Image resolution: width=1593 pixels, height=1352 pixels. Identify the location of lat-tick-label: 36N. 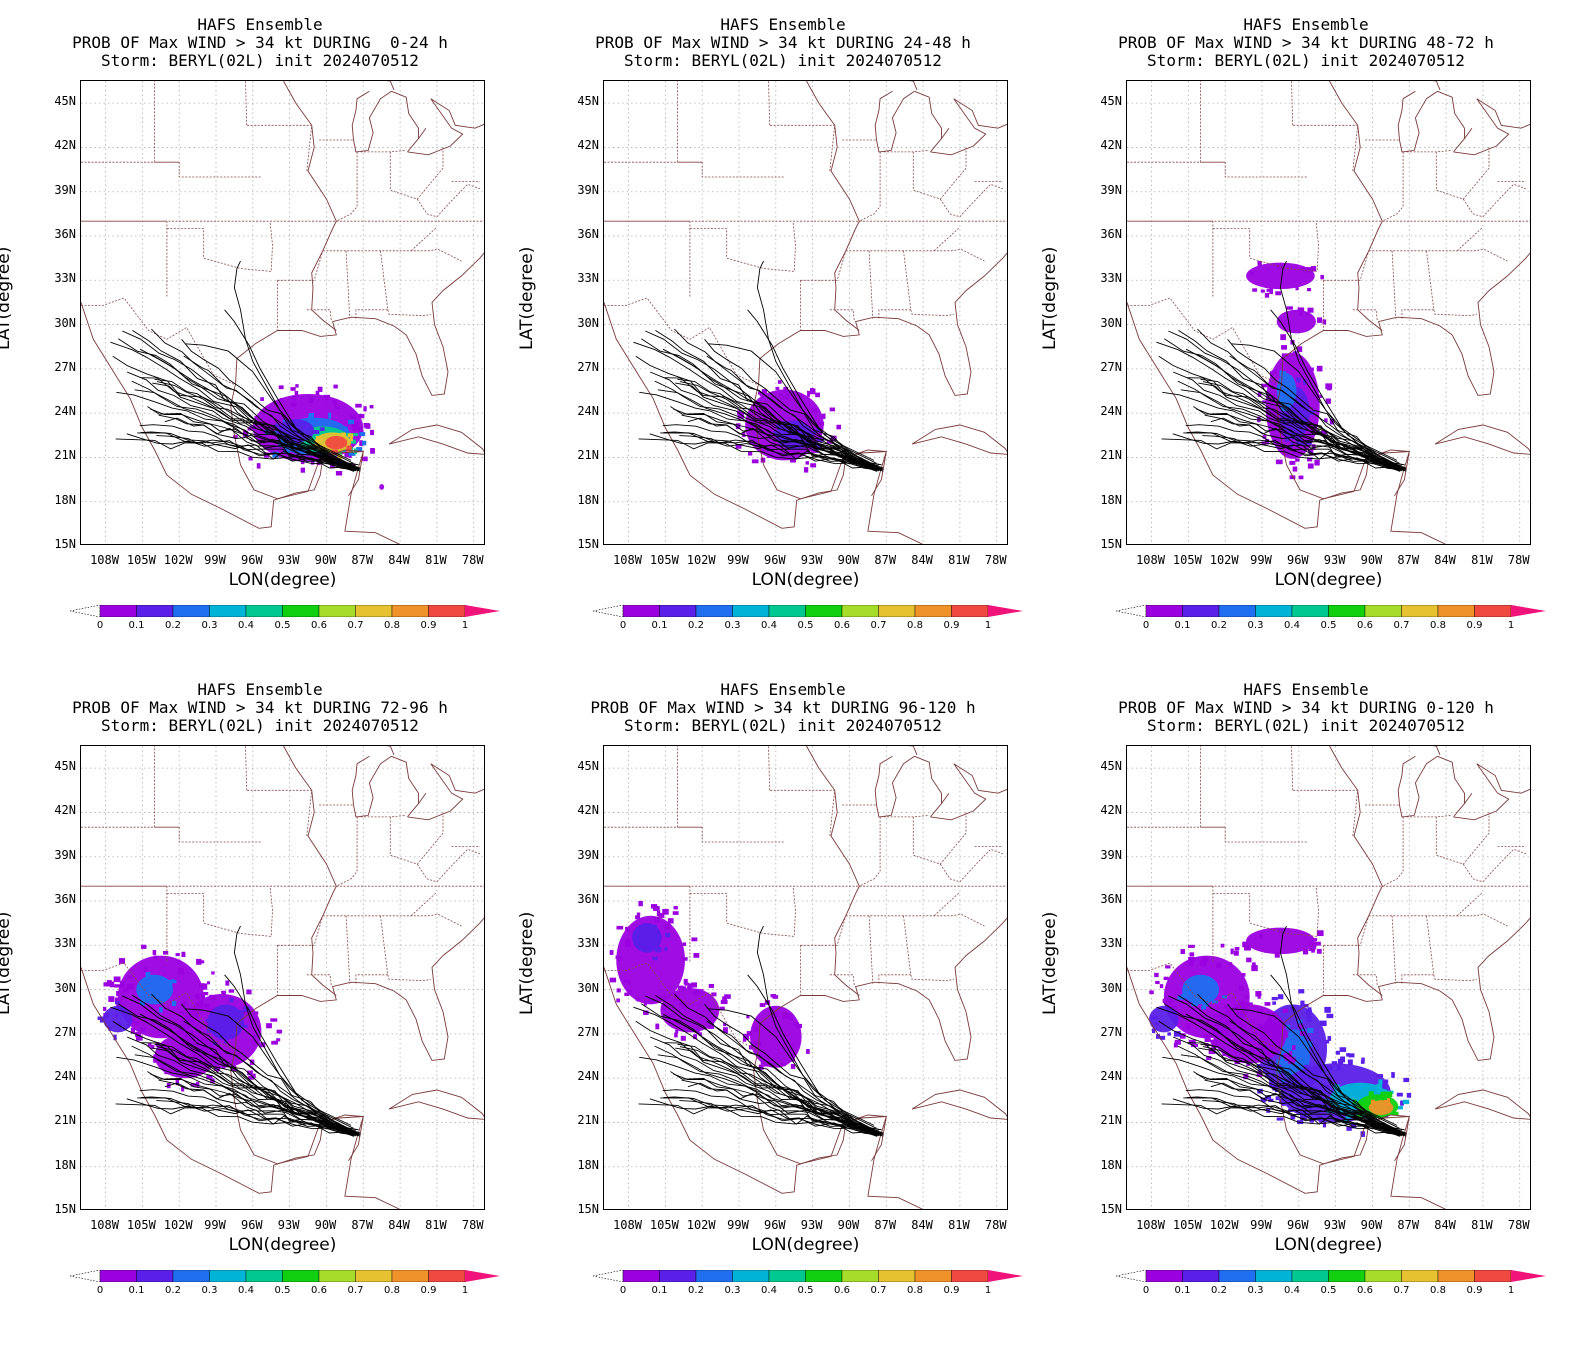
(588, 899).